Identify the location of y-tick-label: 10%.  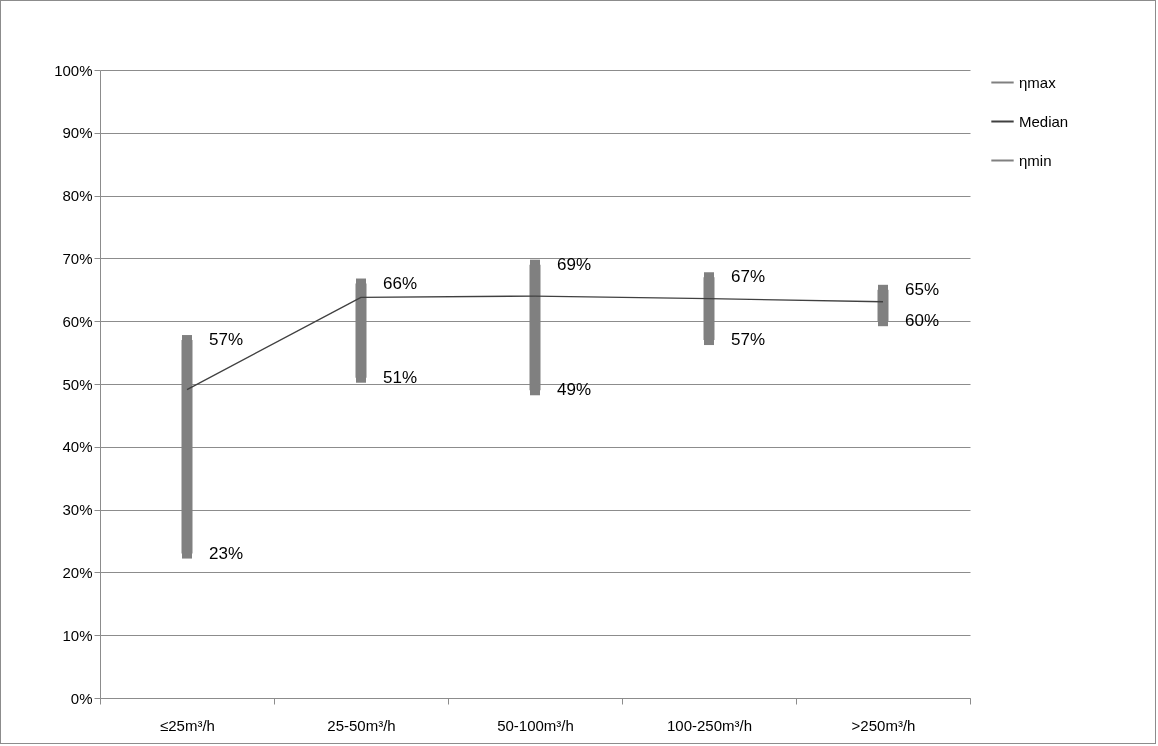
(77, 635).